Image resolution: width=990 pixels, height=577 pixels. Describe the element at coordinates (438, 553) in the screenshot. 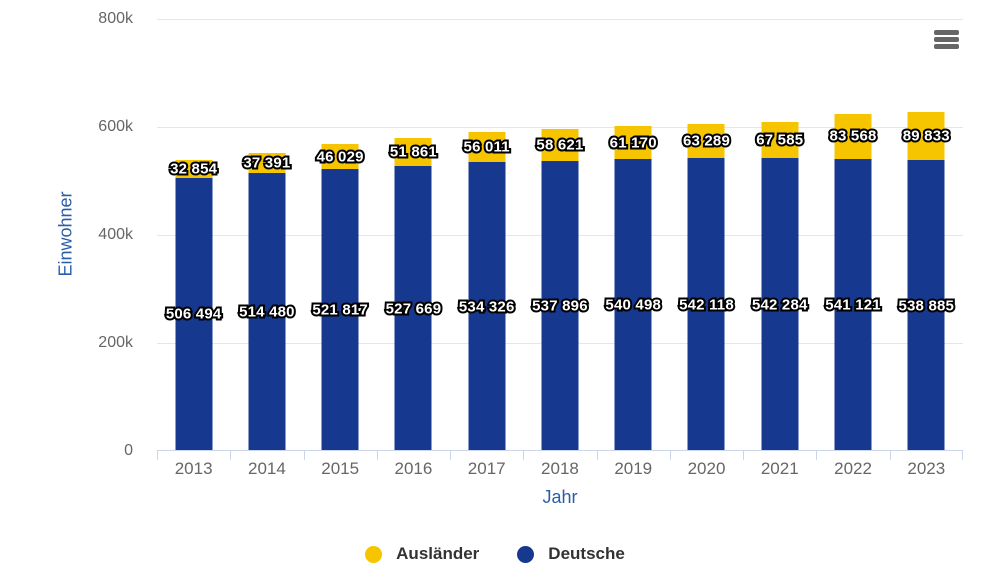

I see `legend-item-label: Ausländer` at that location.